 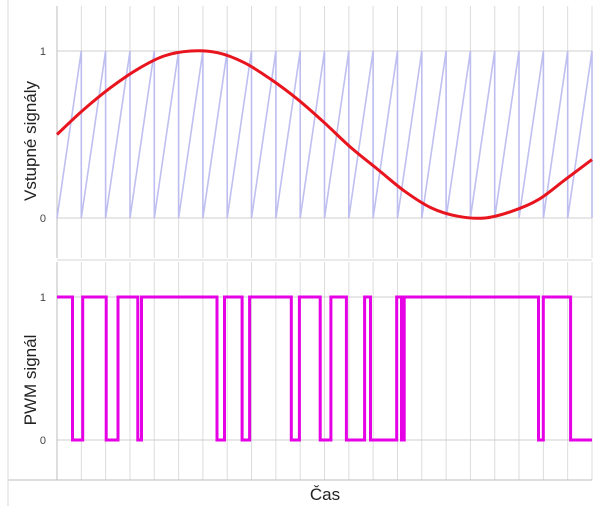 I want to click on top-ylabel: Vstupné signály, so click(x=30, y=140).